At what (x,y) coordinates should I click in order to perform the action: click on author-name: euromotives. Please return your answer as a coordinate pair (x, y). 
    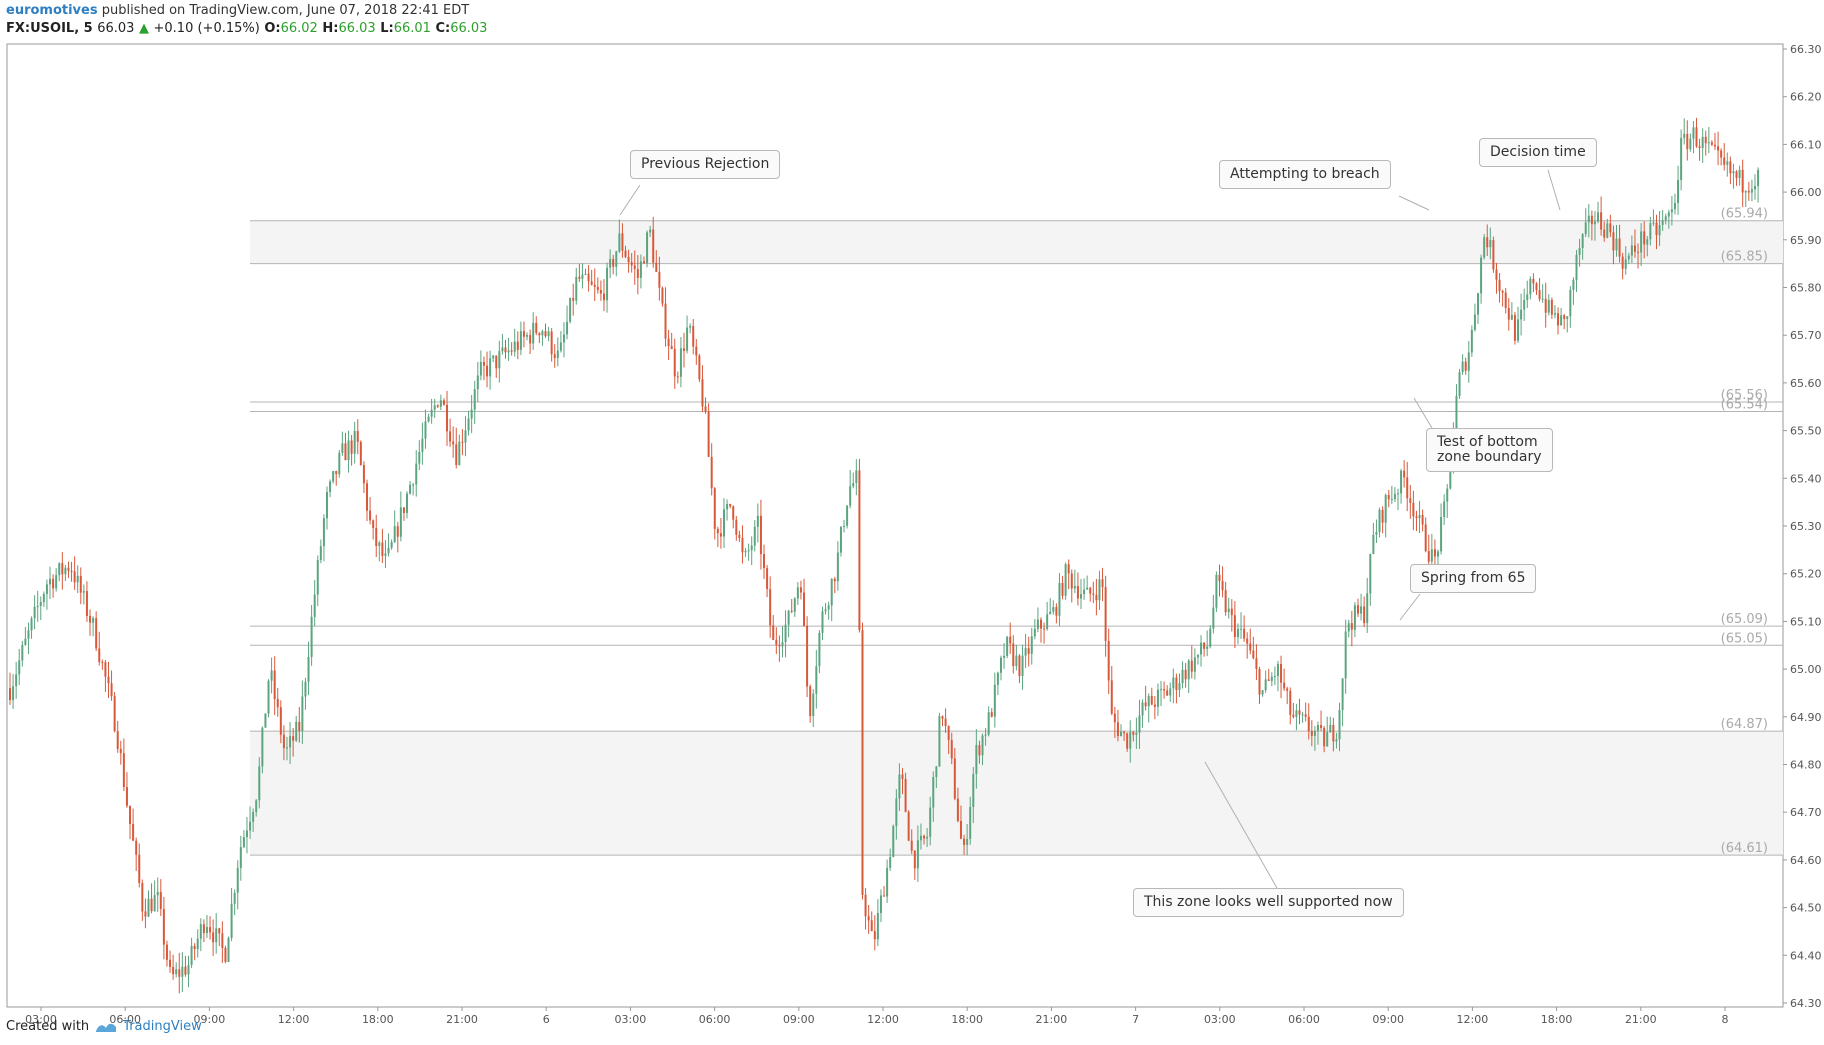
    Looking at the image, I should click on (52, 10).